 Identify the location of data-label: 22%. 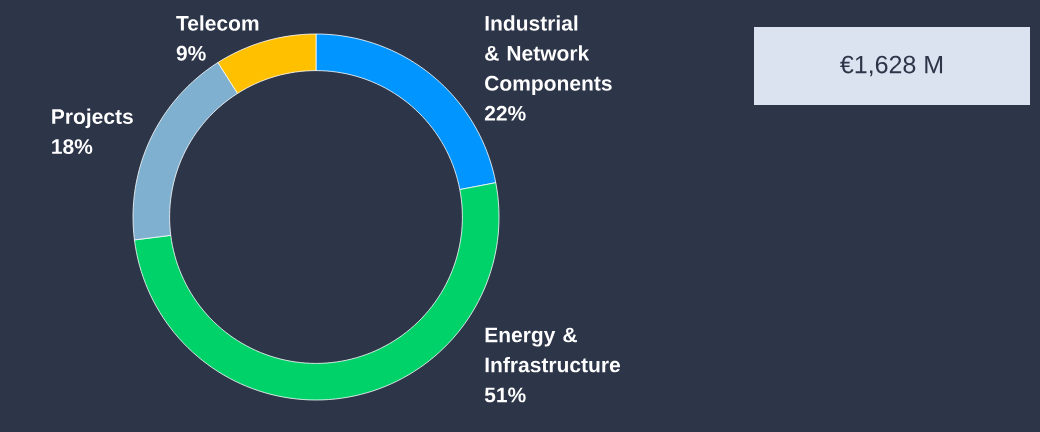
(505, 113).